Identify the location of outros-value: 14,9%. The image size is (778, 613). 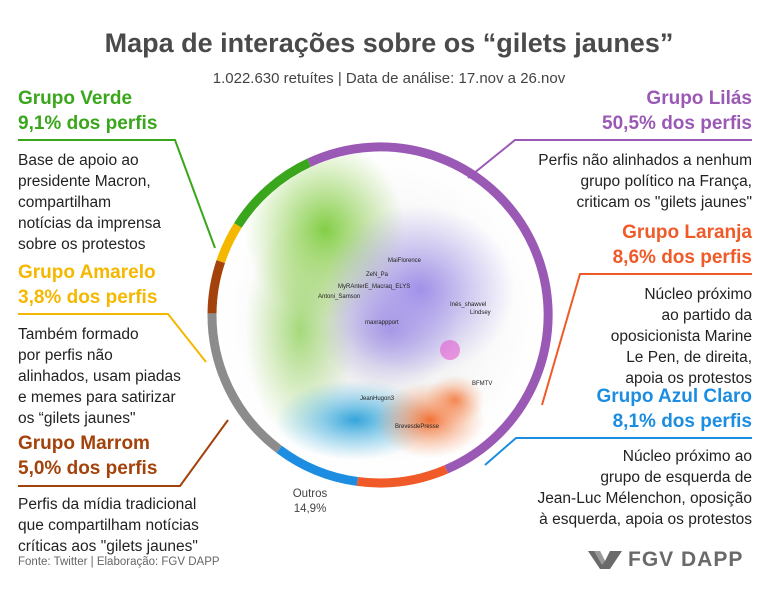
(310, 509).